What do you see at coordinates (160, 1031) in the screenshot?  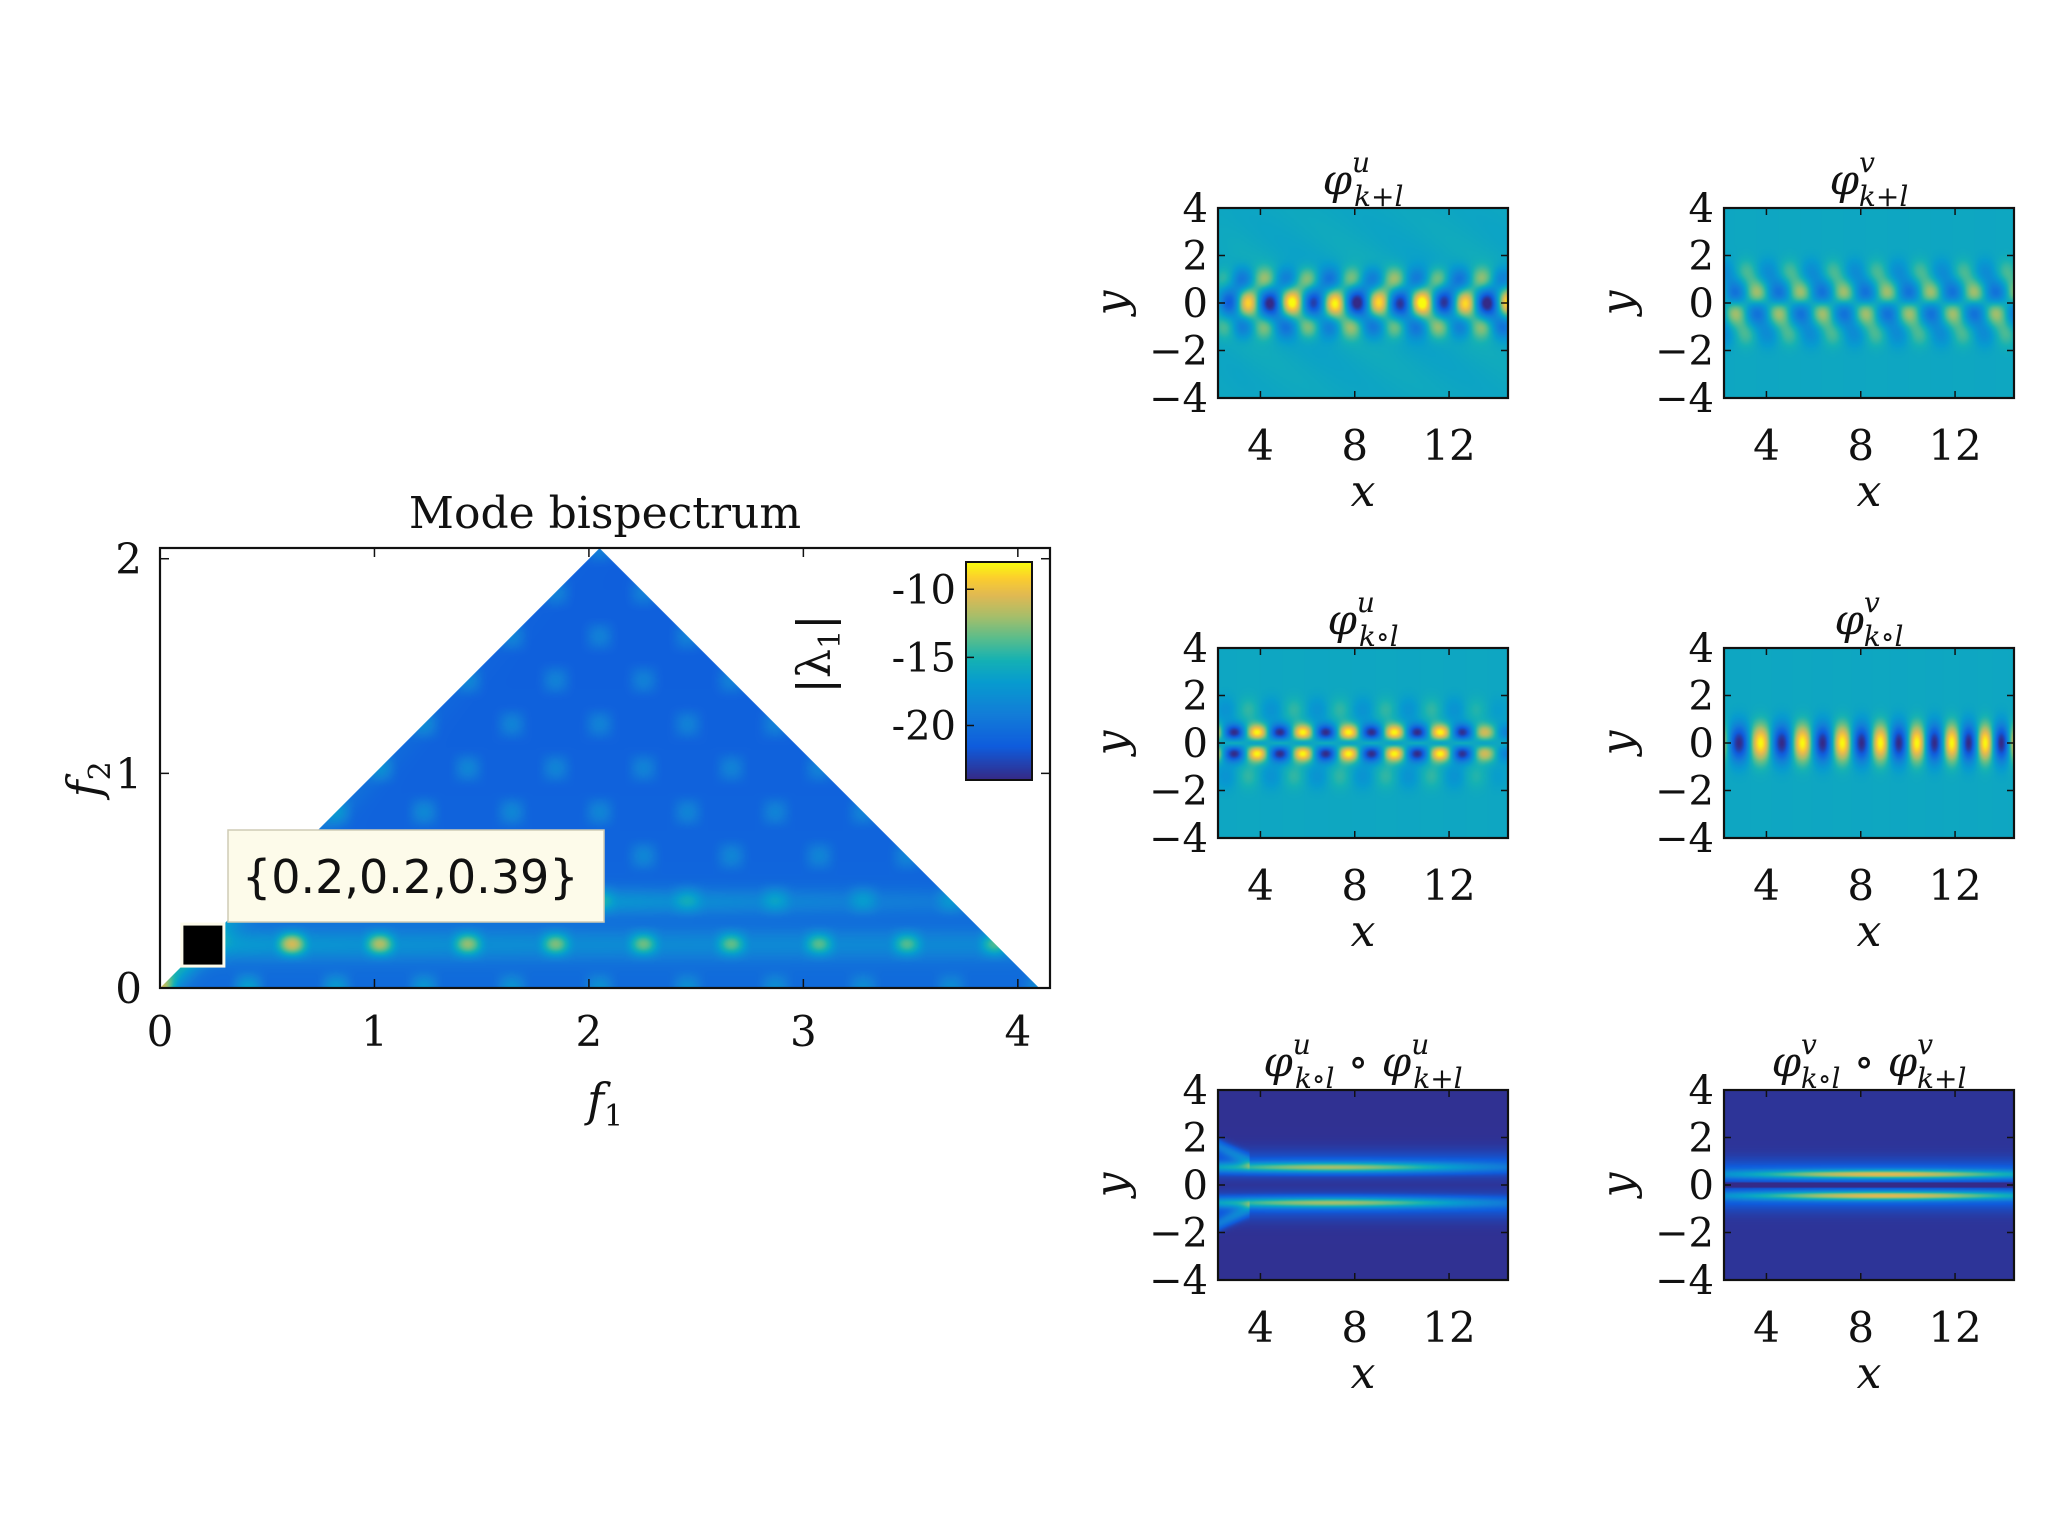 I see `x-tick-label: 0` at bounding box center [160, 1031].